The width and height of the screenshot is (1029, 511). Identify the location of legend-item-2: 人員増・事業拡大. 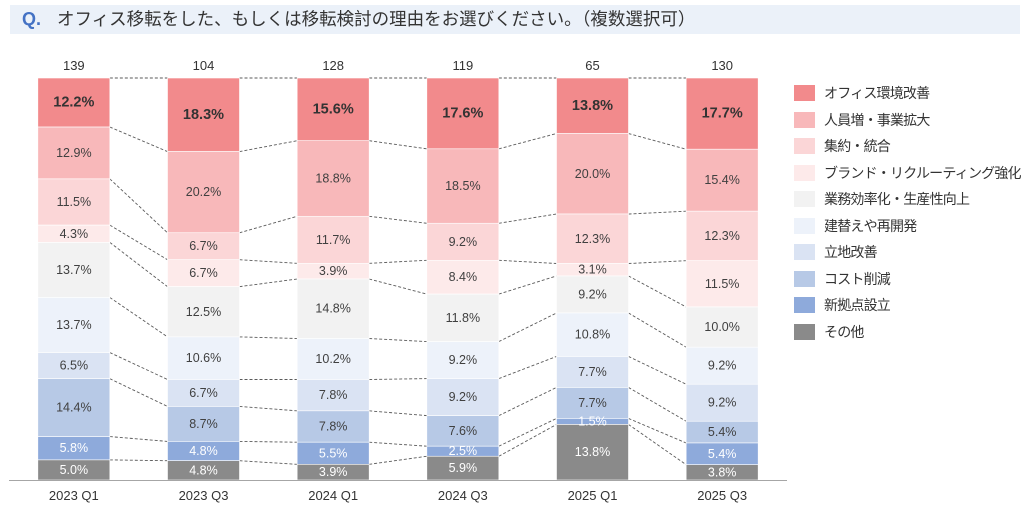
(907, 120).